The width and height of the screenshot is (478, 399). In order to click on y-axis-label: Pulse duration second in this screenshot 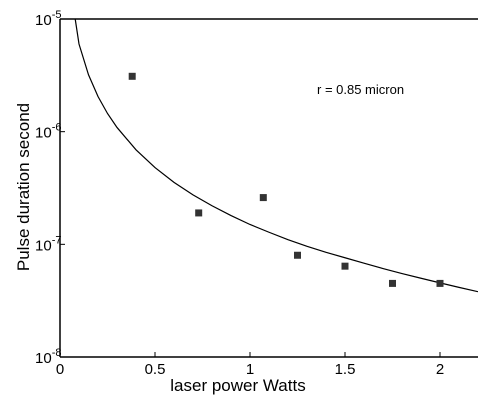, I will do `click(23, 187)`.